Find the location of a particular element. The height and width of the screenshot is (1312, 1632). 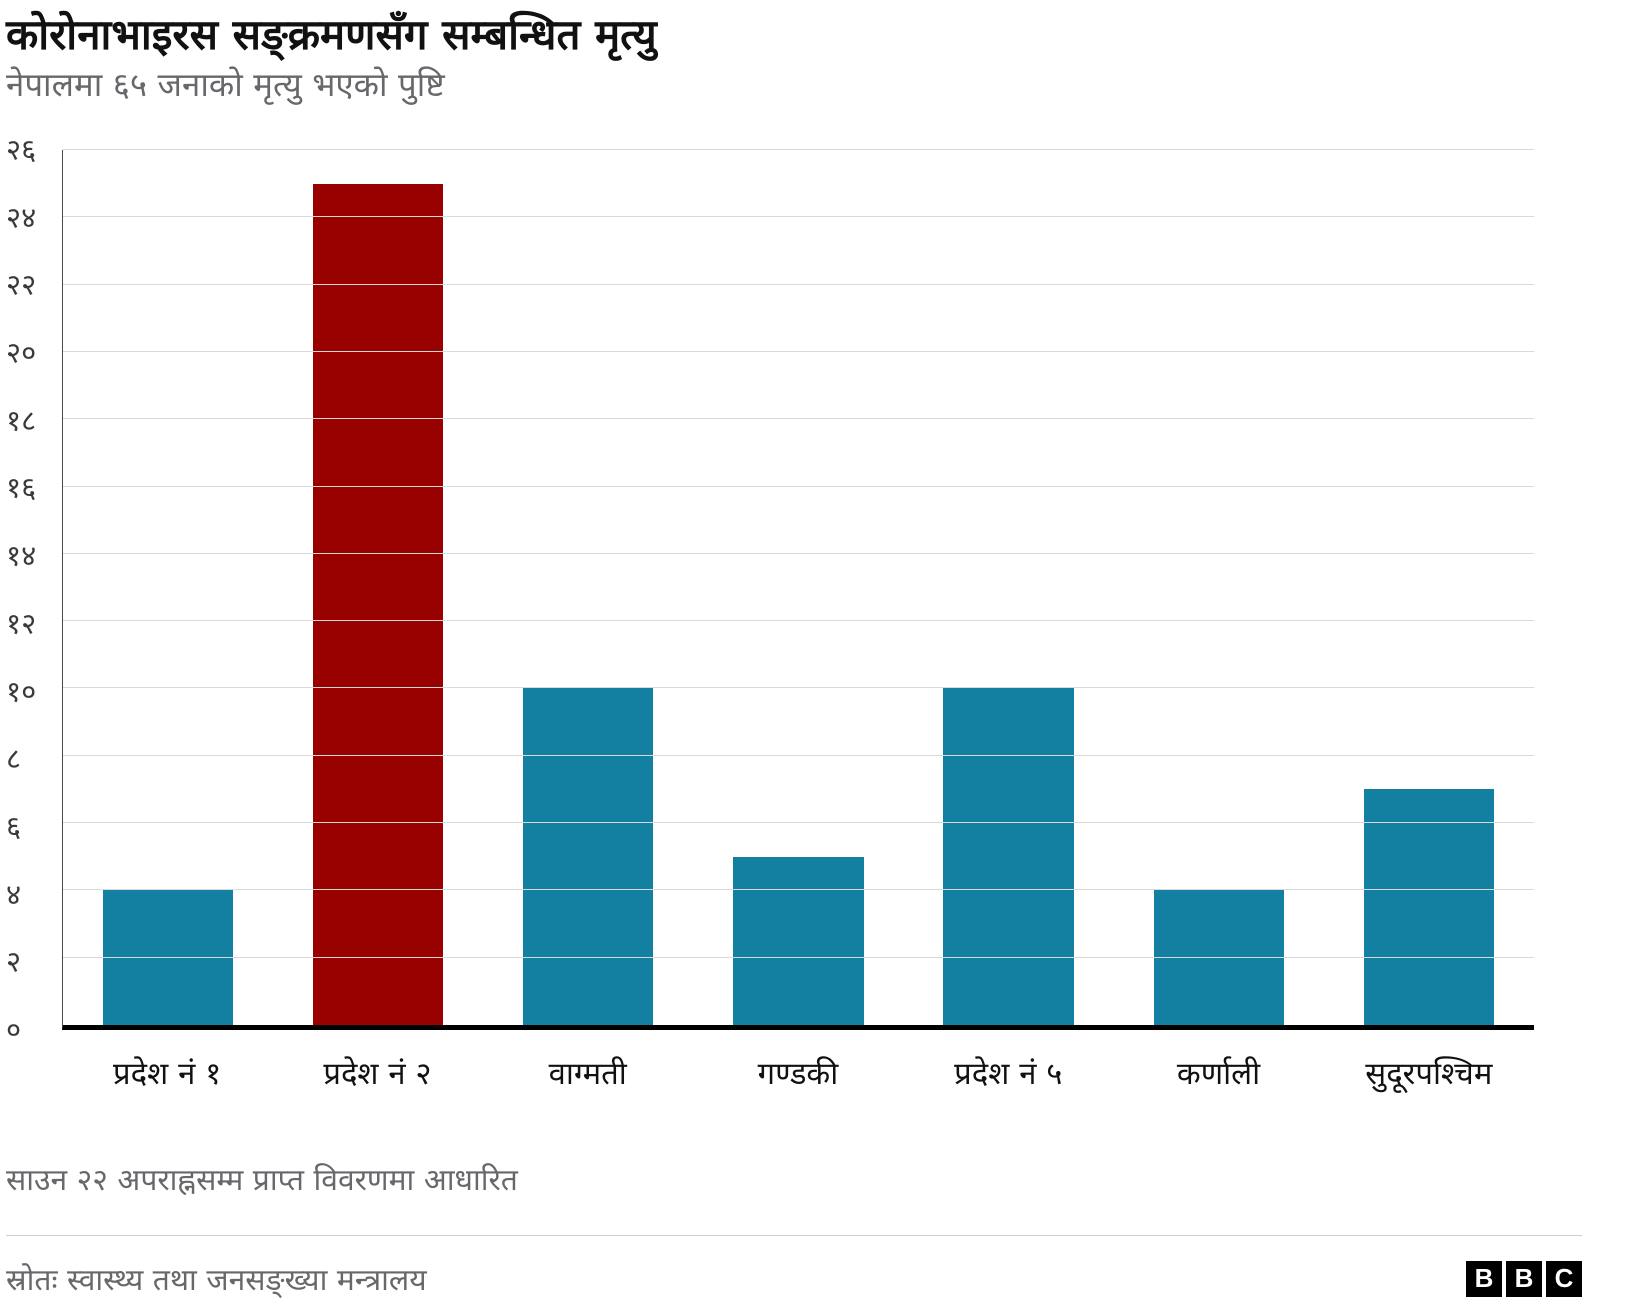

x-tick-label: गण्डकी is located at coordinates (798, 1074).